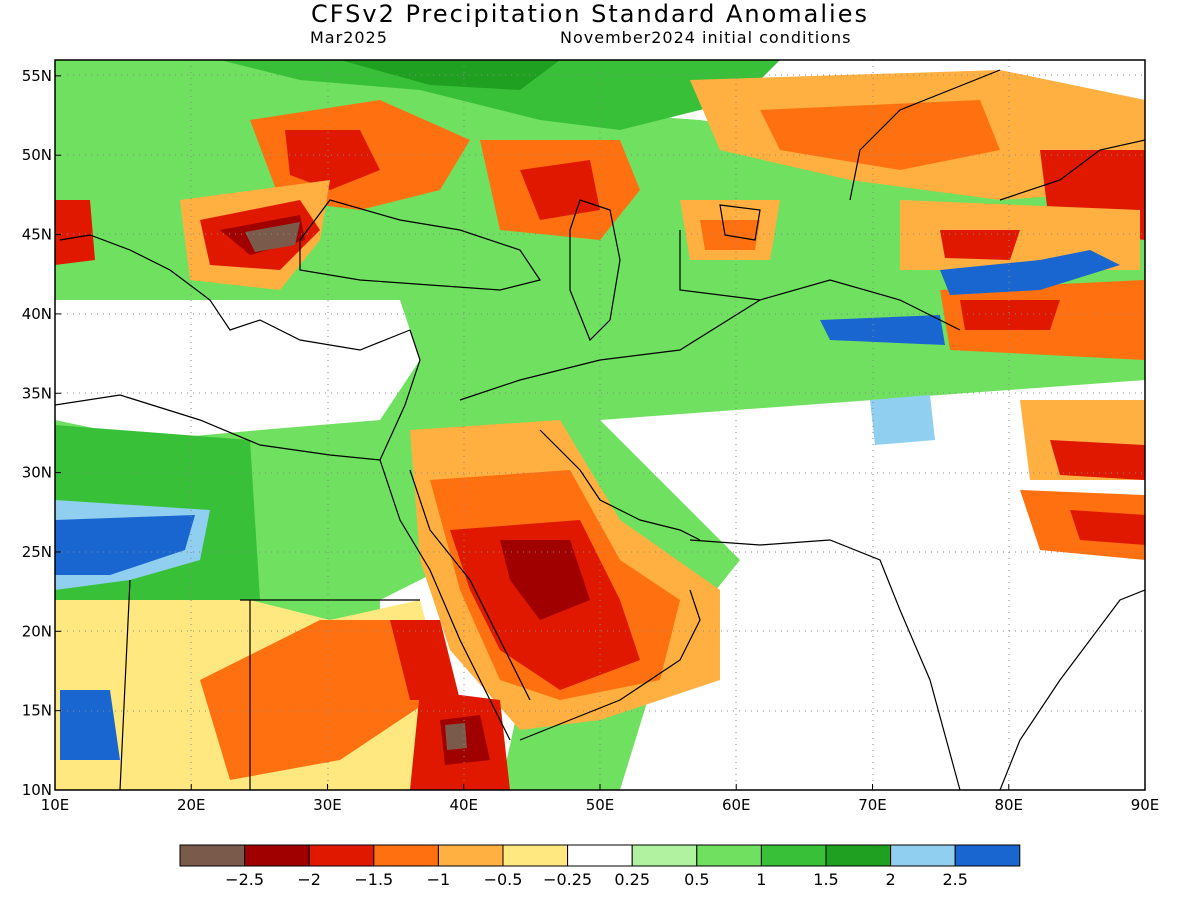  What do you see at coordinates (349, 37) in the screenshot?
I see `valid-month: Mar2025` at bounding box center [349, 37].